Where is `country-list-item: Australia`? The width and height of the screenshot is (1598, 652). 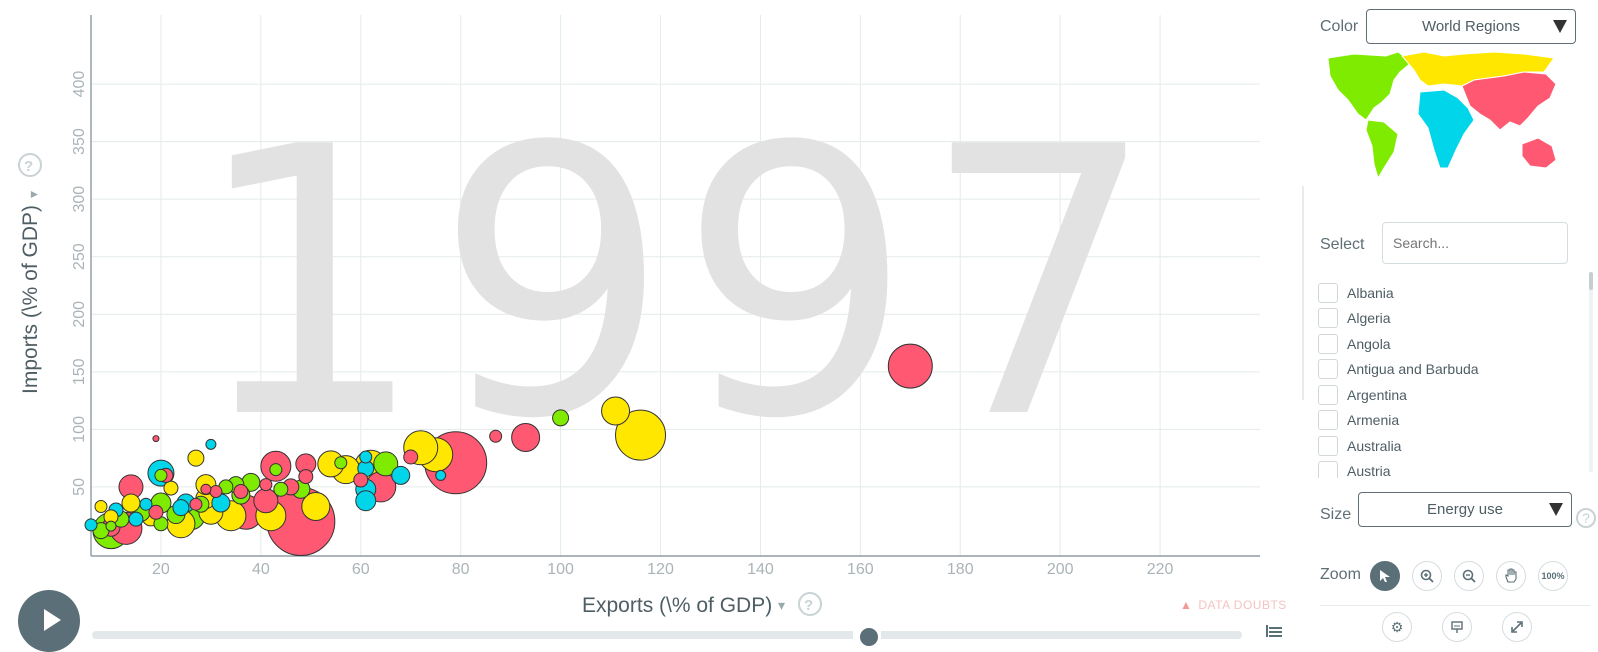
country-list-item: Australia is located at coordinates (1448, 446).